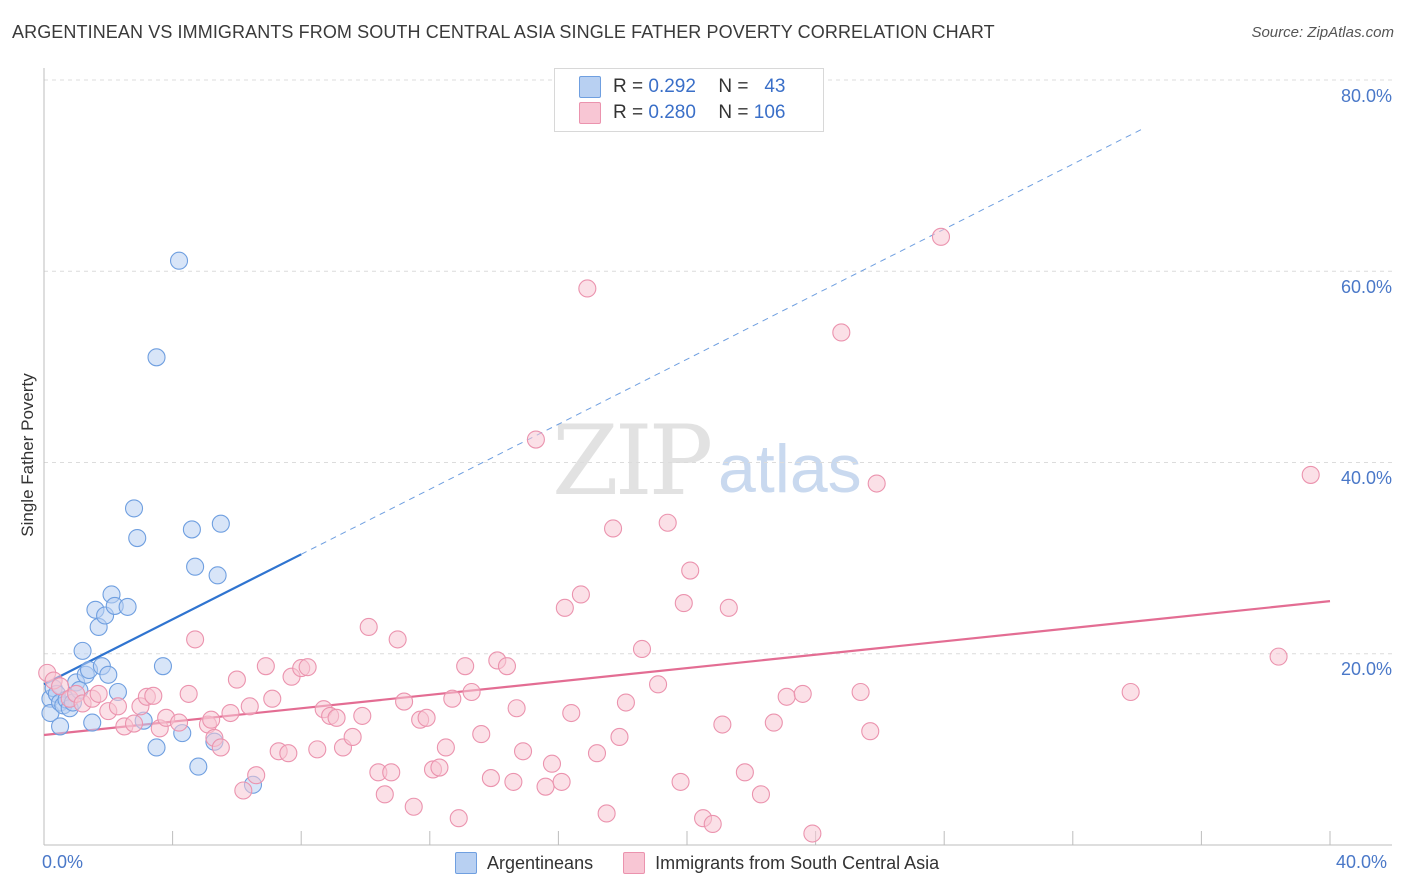 The height and width of the screenshot is (892, 1406). Describe the element at coordinates (540, 862) in the screenshot. I see `series-label: Argentineans` at that location.